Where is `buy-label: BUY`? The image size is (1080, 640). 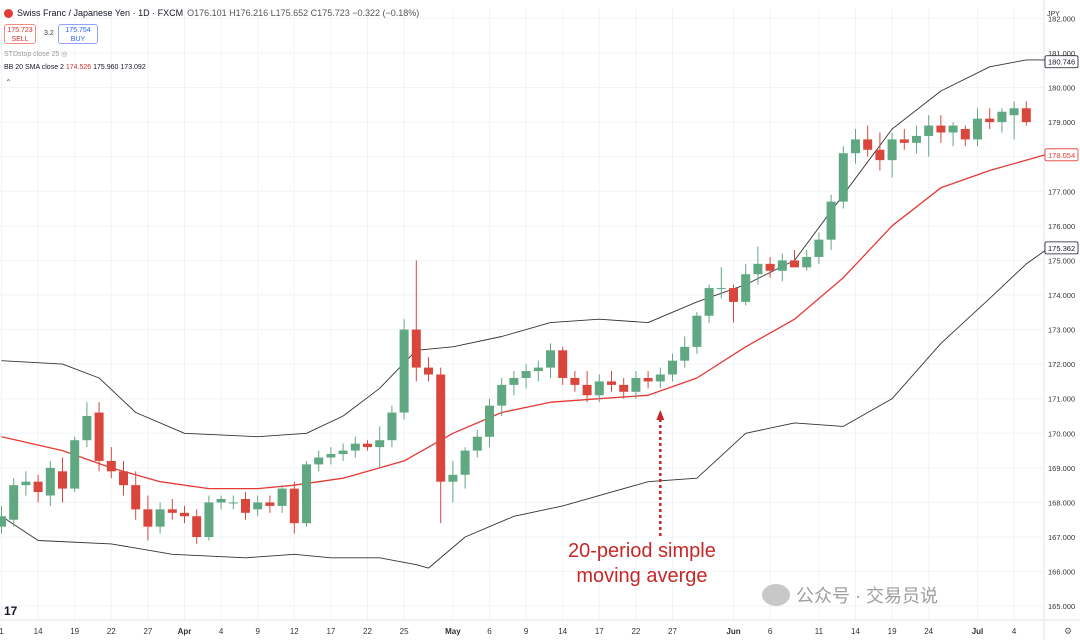 buy-label: BUY is located at coordinates (78, 39).